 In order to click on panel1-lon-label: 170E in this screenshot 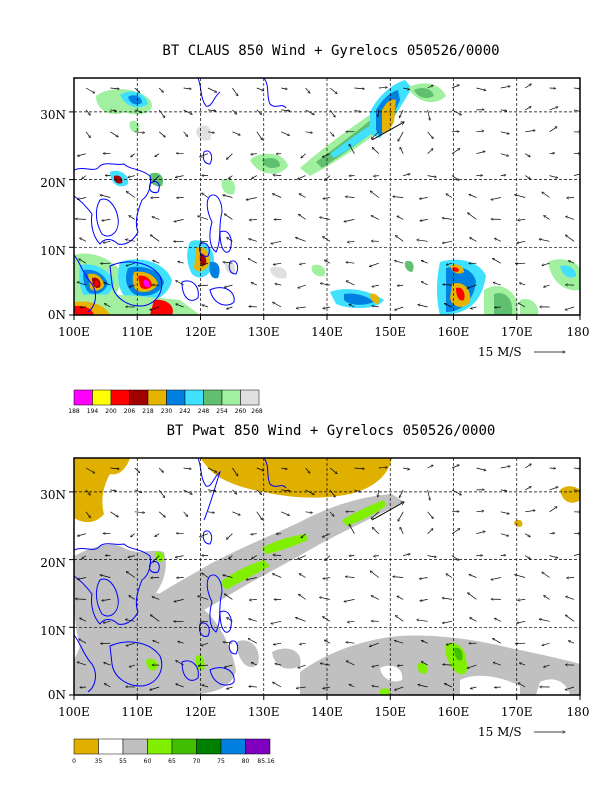, I will do `click(517, 332)`.